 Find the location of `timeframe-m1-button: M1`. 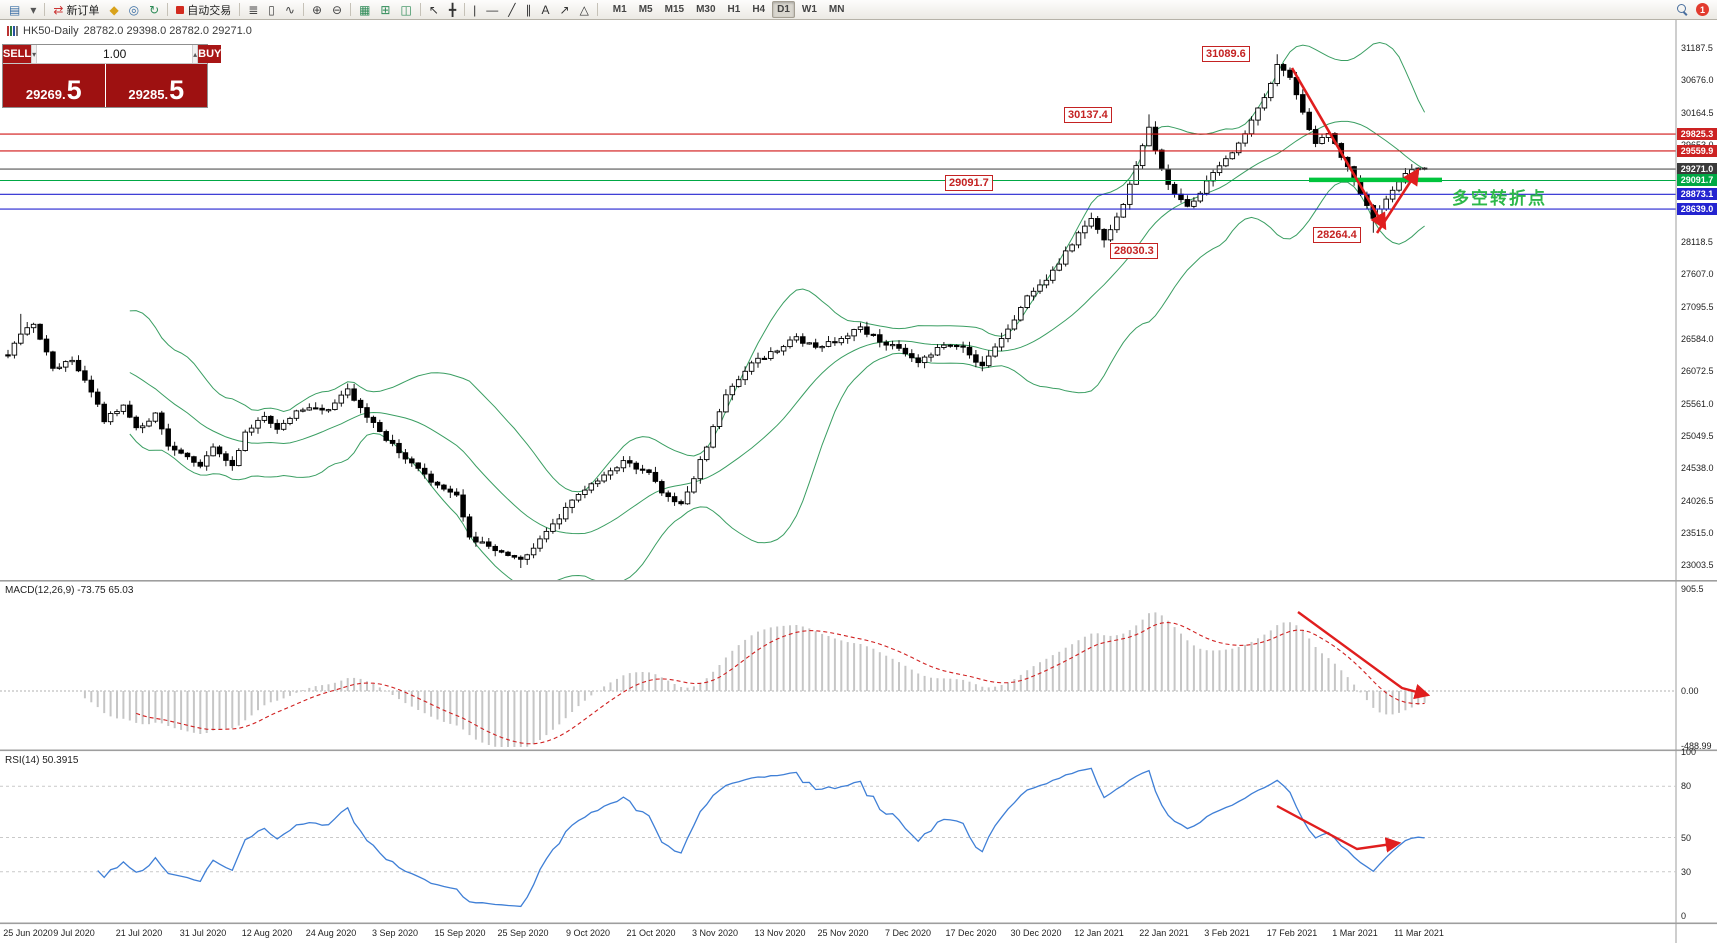

timeframe-m1-button: M1 is located at coordinates (619, 9).